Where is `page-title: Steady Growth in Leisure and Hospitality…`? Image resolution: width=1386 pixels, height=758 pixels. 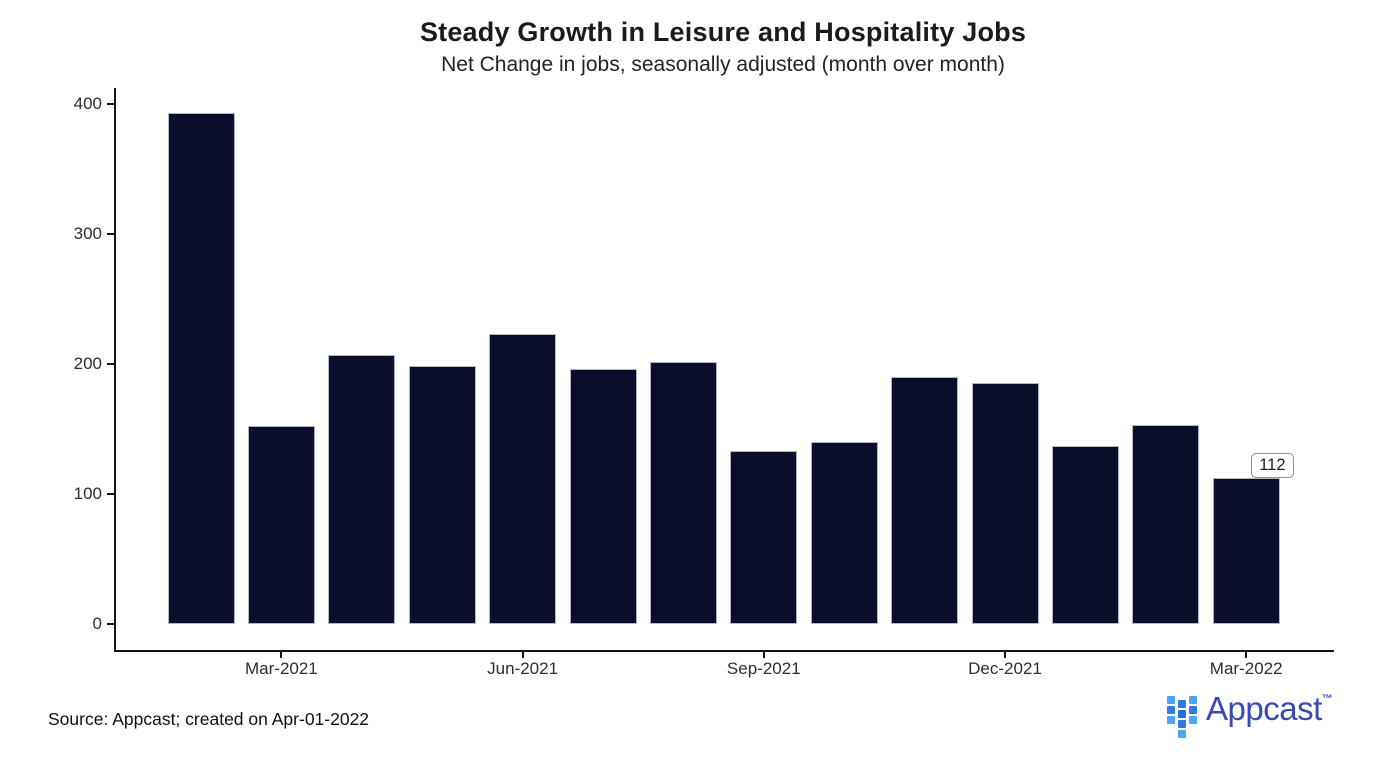 page-title: Steady Growth in Leisure and Hospitality… is located at coordinates (723, 32).